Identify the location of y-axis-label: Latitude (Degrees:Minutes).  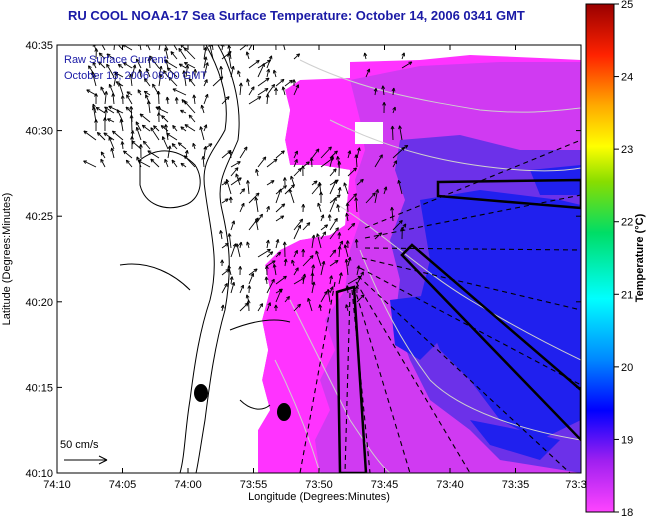
(7, 259).